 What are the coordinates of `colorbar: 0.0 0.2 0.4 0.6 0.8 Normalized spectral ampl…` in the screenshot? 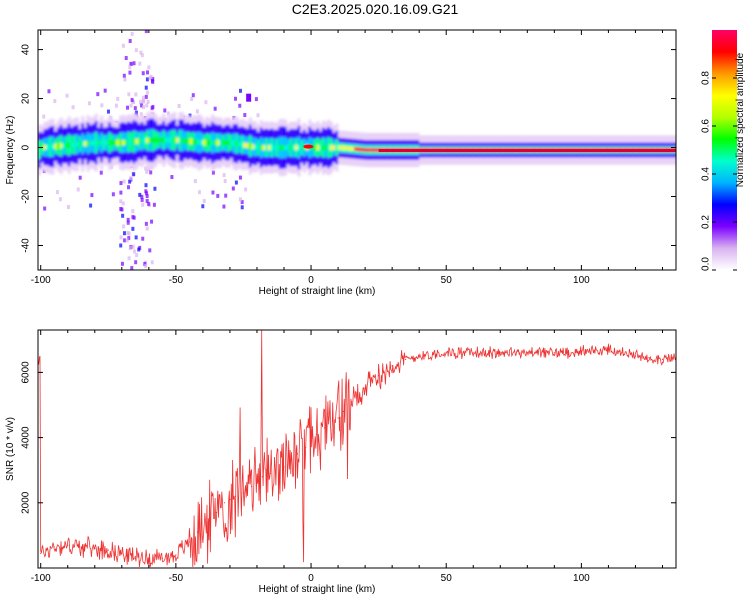 It's located at (723, 150).